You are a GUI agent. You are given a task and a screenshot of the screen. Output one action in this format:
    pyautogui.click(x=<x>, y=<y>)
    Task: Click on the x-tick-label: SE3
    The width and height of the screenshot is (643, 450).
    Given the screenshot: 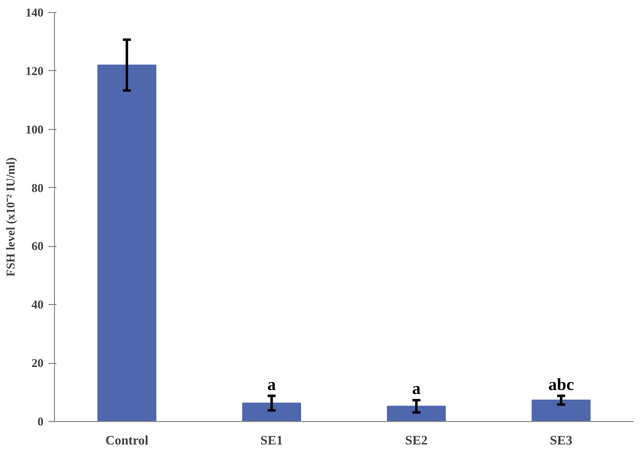 What is the action you would take?
    pyautogui.click(x=561, y=440)
    